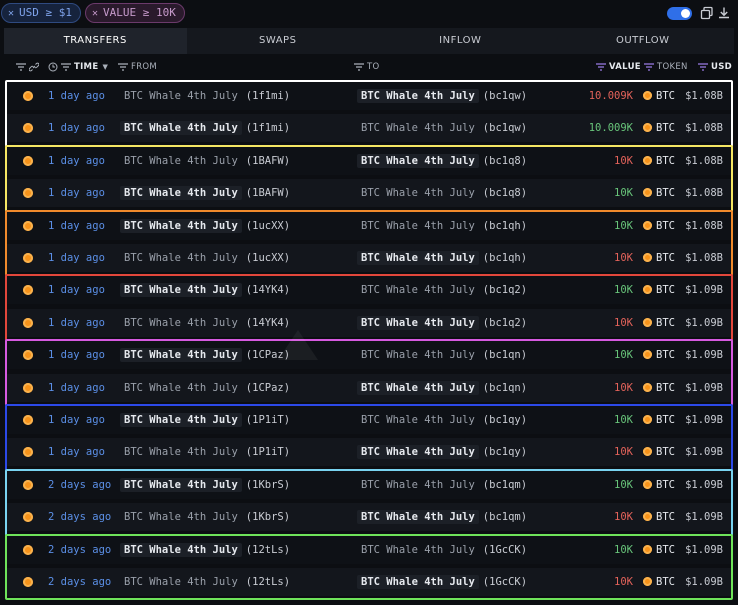 The width and height of the screenshot is (738, 605). Describe the element at coordinates (205, 226) in the screenshot. I see `from-cell: BTC Whale 4th July (1ucXX)` at that location.